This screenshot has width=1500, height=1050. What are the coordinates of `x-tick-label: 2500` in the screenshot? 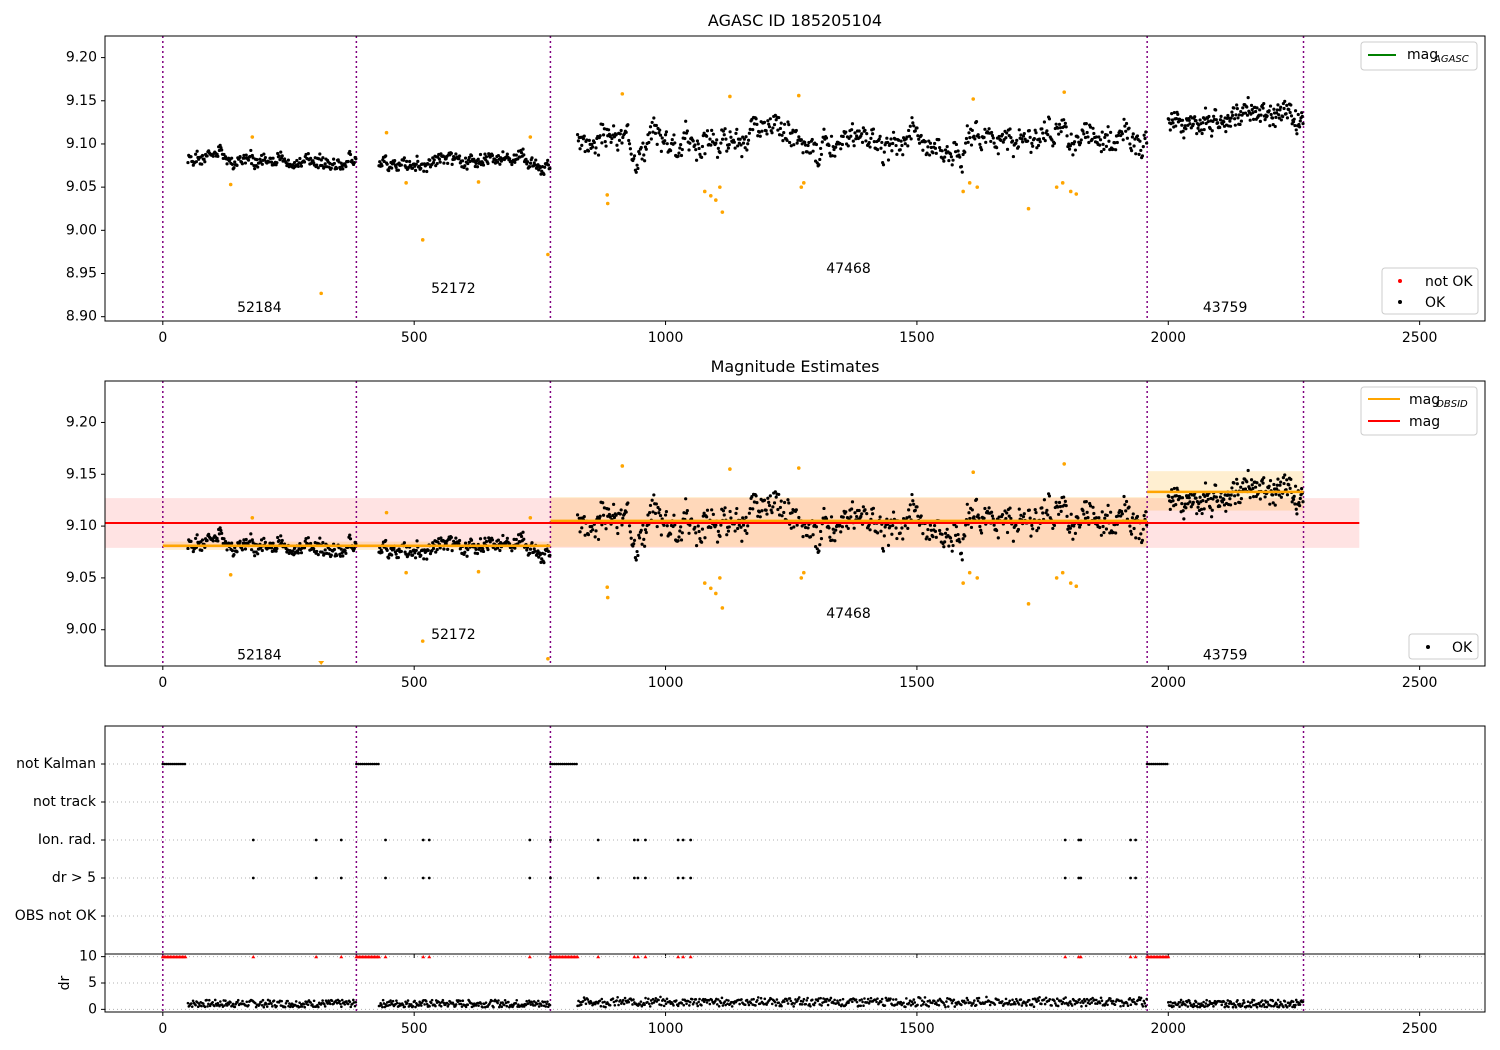 It's located at (1420, 1029).